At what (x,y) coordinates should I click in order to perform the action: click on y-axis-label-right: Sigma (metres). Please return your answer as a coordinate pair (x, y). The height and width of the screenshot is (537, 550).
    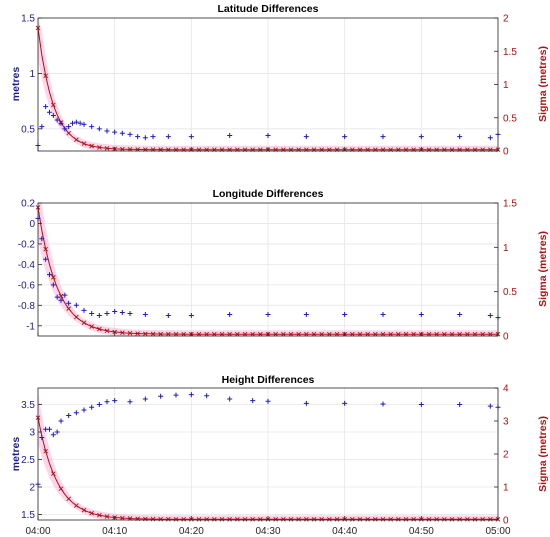
    Looking at the image, I should click on (543, 84).